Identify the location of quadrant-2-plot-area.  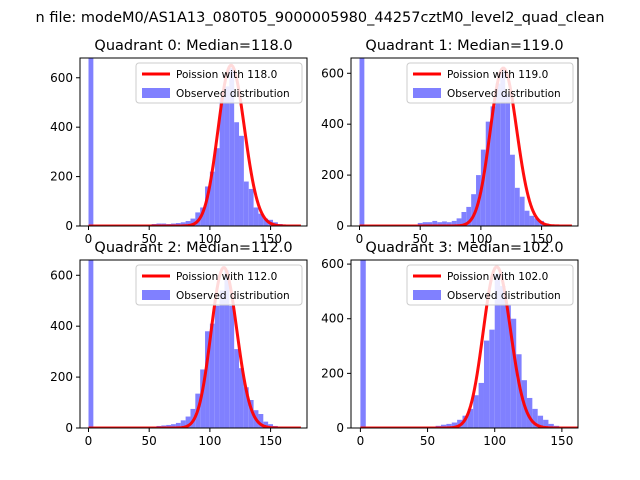
(195, 344).